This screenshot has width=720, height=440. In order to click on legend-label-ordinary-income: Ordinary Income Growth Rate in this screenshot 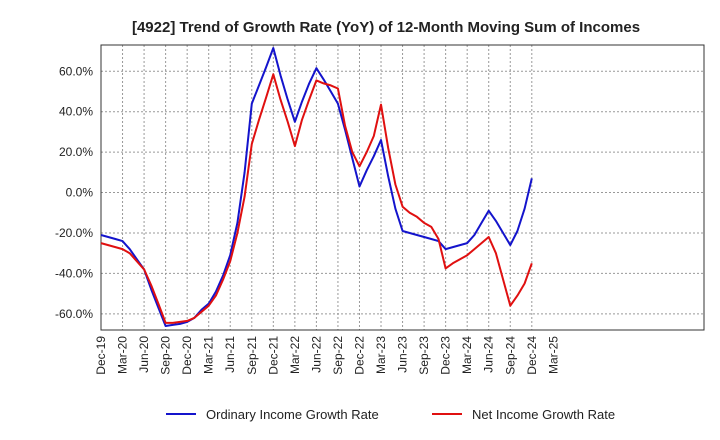, I will do `click(292, 414)`.